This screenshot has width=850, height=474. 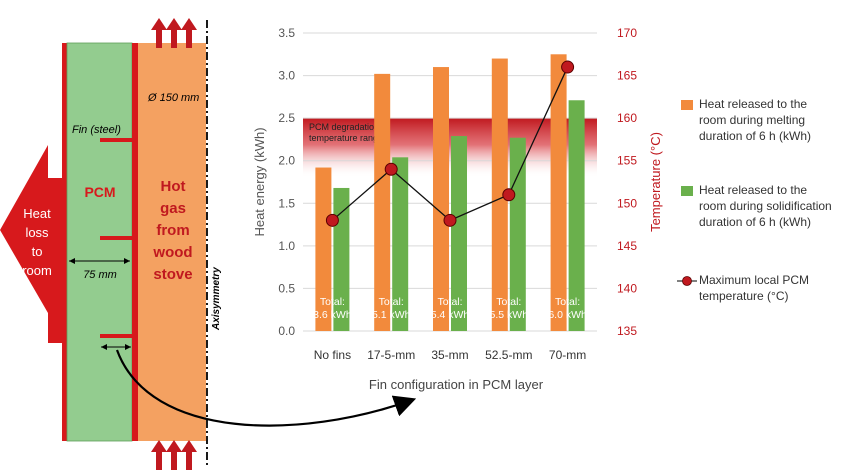 I want to click on degradation-band-fill, so click(x=450, y=148).